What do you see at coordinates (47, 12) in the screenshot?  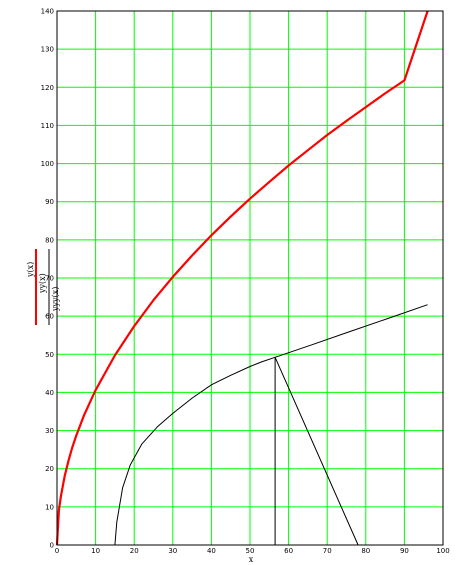 I see `y-tick-label: 140` at bounding box center [47, 12].